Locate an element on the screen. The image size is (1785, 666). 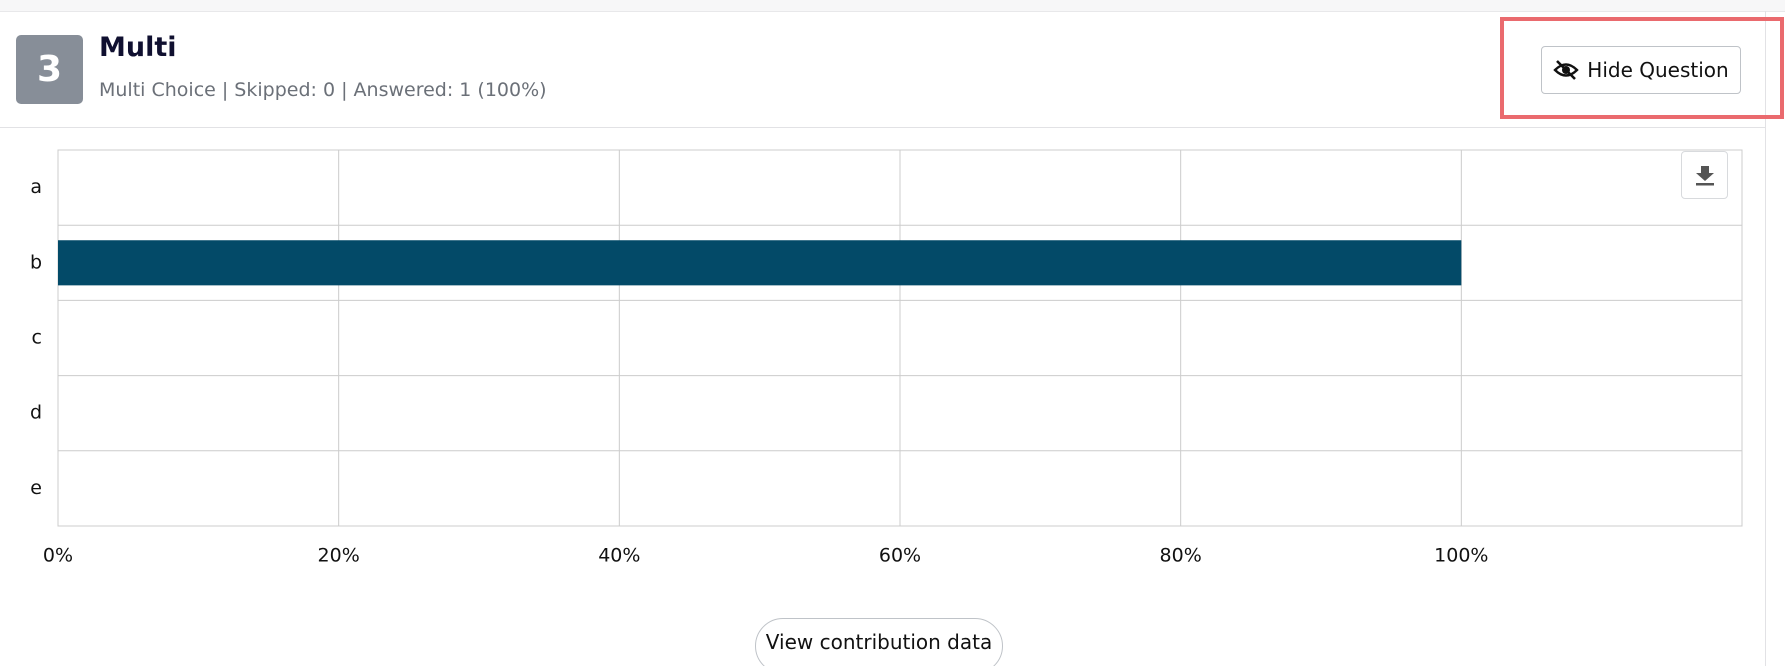
highlight-box is located at coordinates (1642, 68).